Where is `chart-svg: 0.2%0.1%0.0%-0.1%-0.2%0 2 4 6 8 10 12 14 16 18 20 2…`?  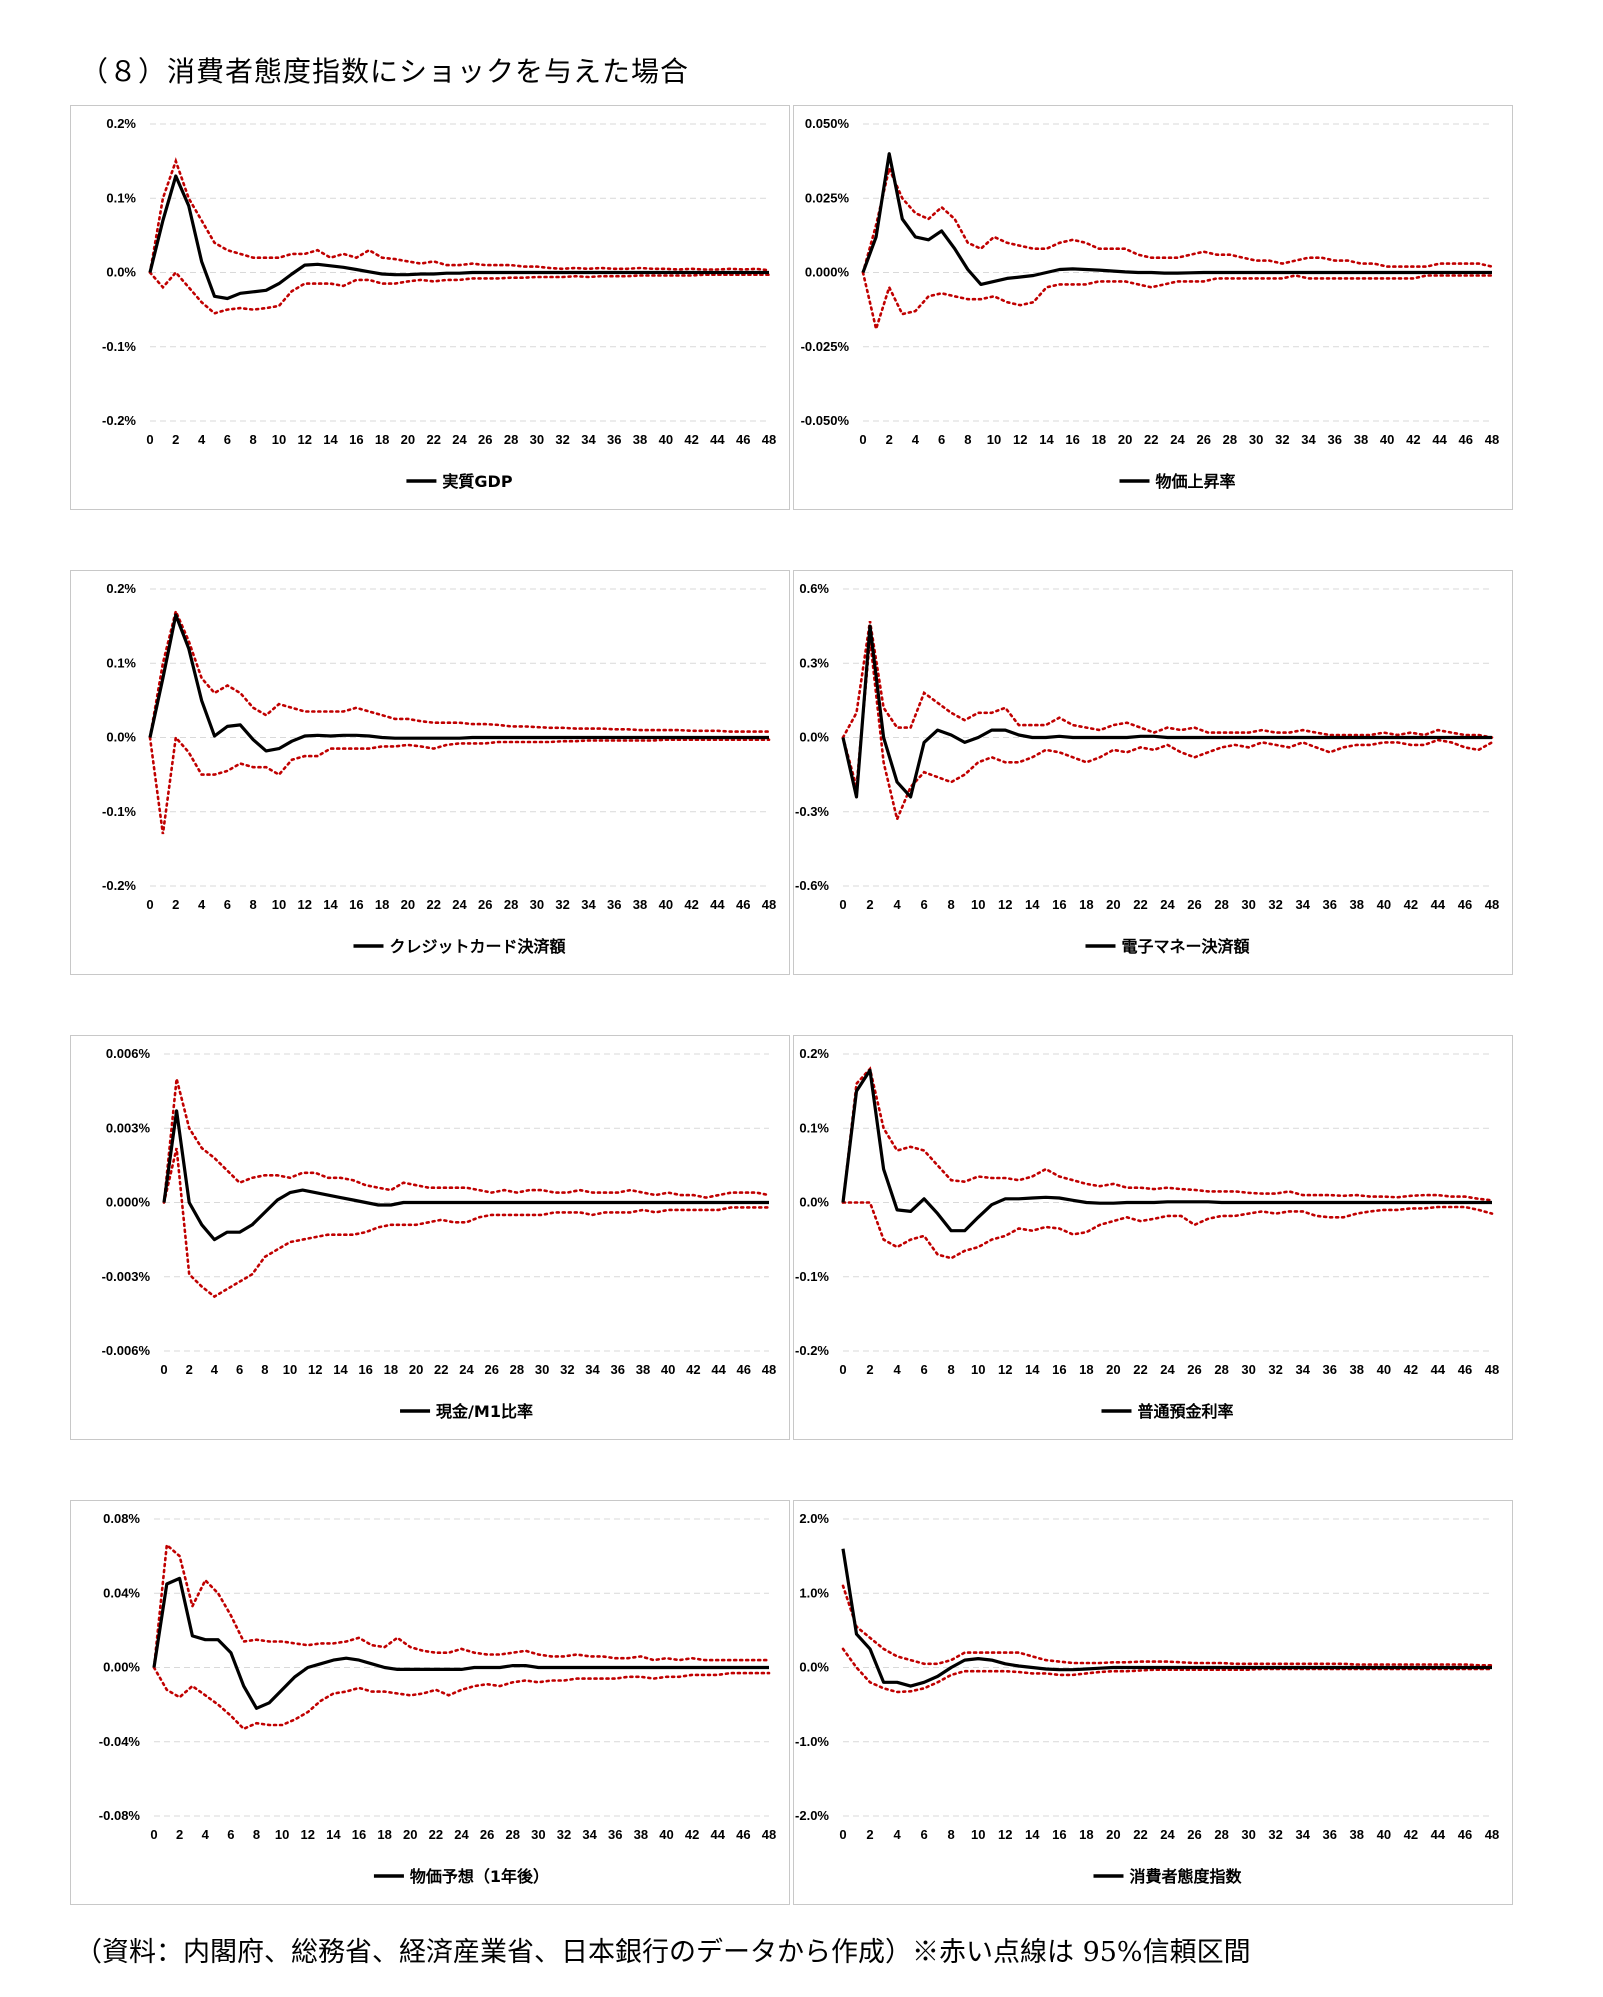
chart-svg: 0.2%0.1%0.0%-0.1%-0.2%0 2 4 6 8 10 12 14 16 18 20 2… is located at coordinates (439, 768).